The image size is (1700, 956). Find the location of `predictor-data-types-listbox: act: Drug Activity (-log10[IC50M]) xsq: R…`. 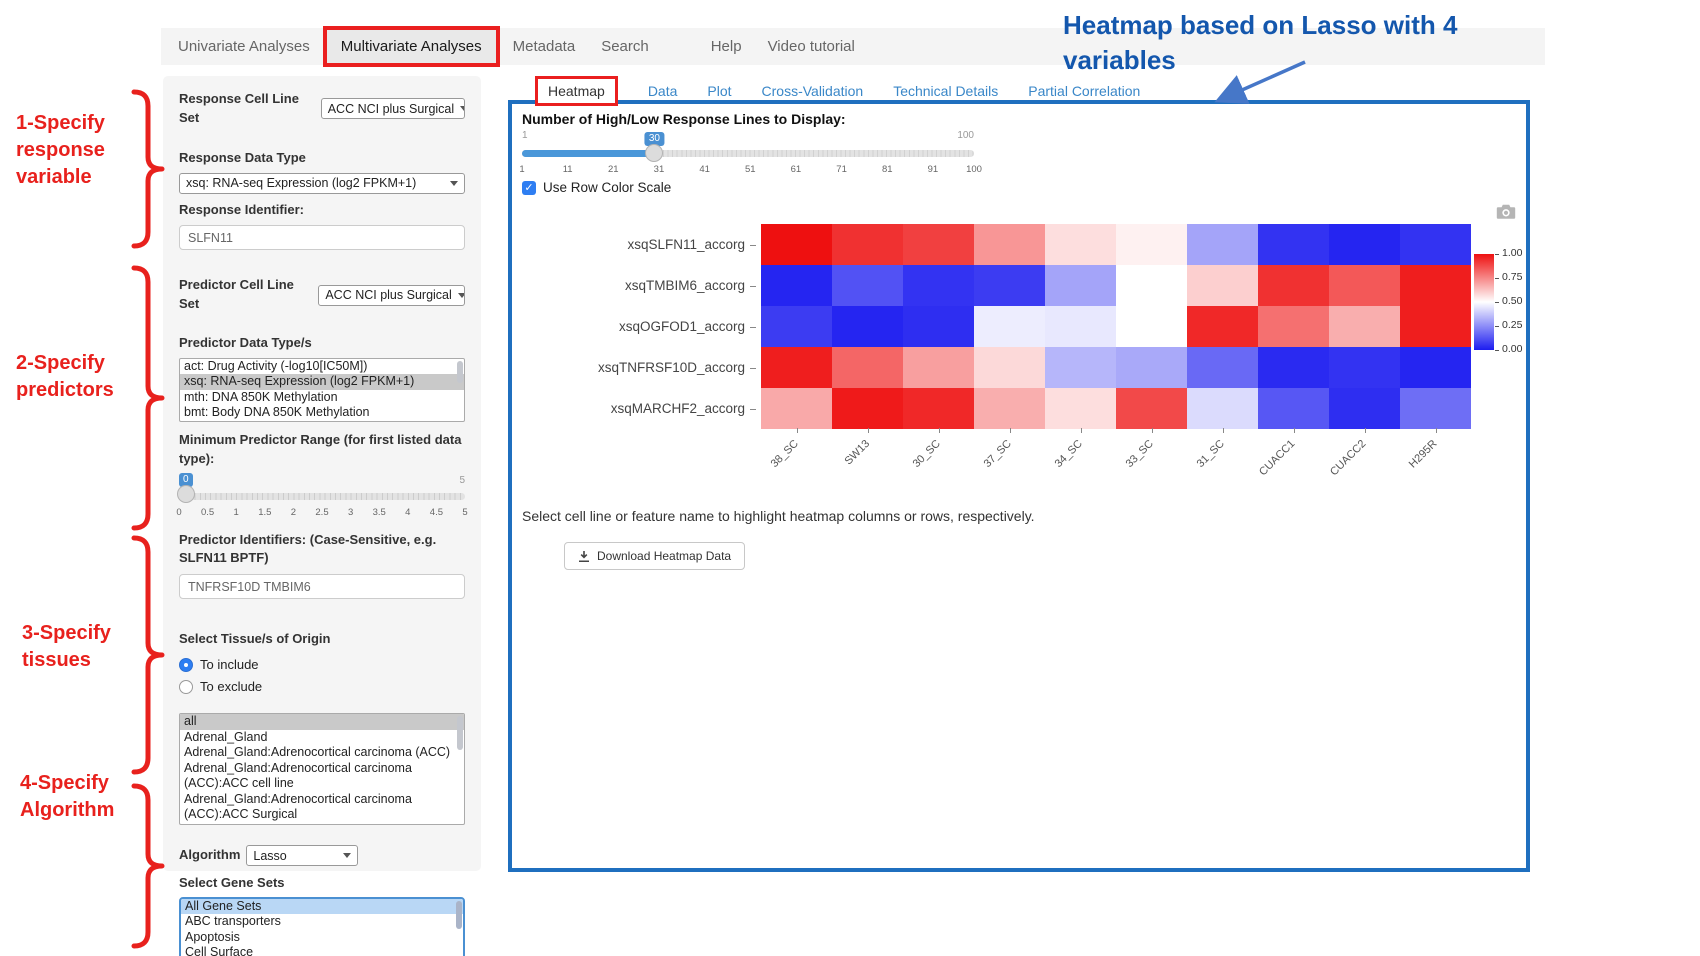

predictor-data-types-listbox: act: Drug Activity (-log10[IC50M]) xsq: R… is located at coordinates (322, 389).